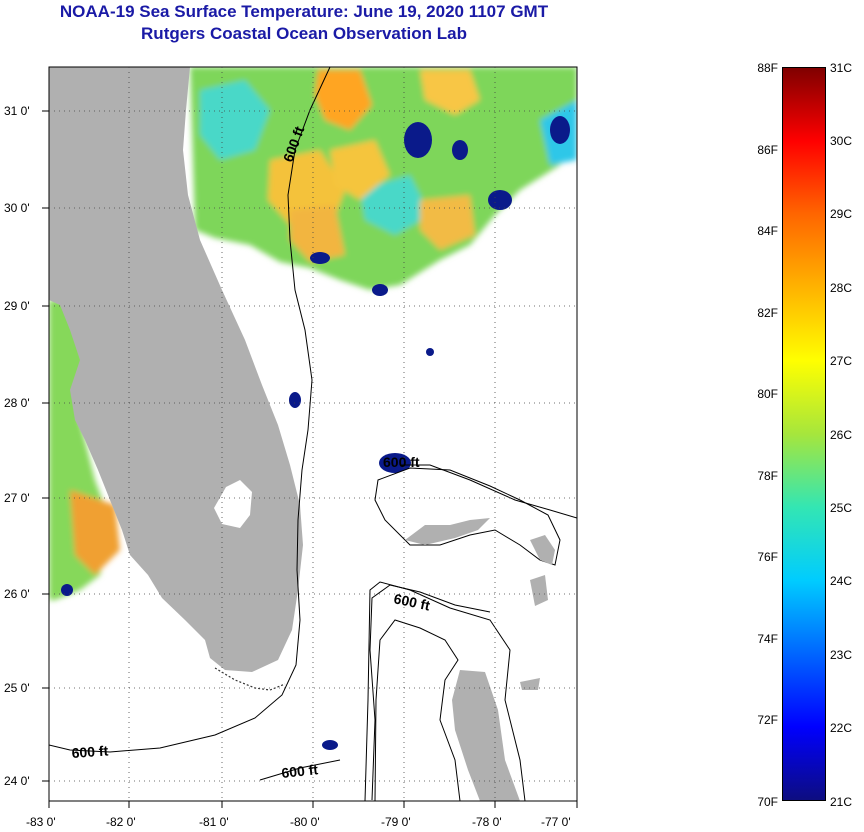 The image size is (864, 832). Describe the element at coordinates (804, 434) in the screenshot. I see `temperature-colorbar` at that location.